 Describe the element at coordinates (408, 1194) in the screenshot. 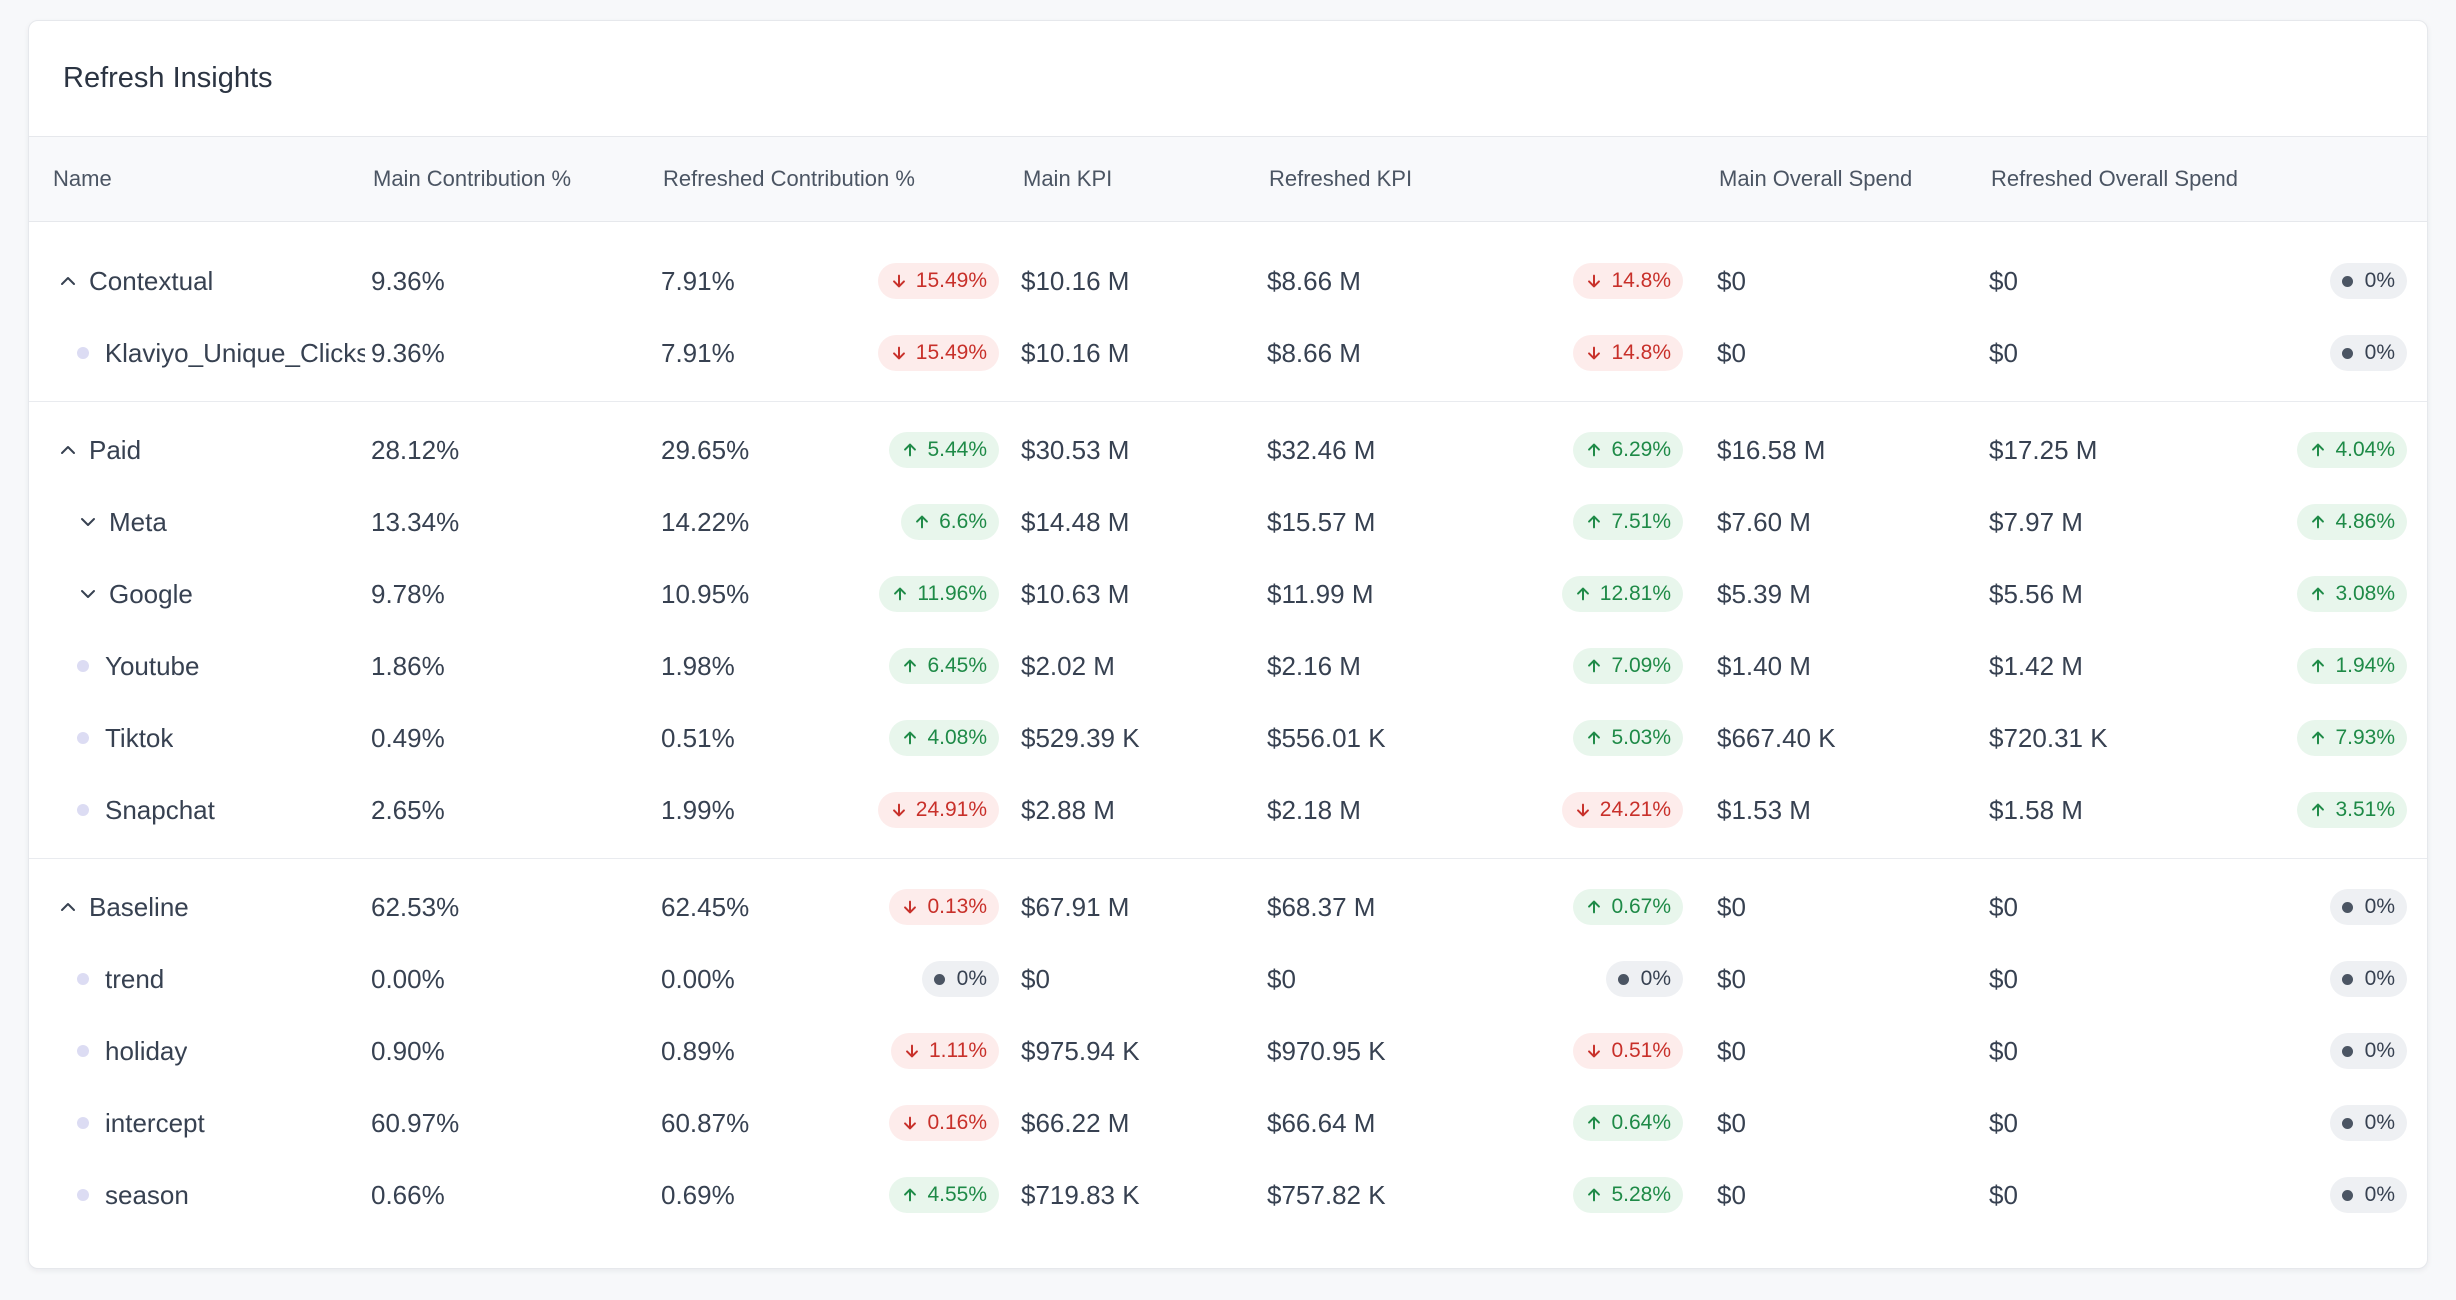

I see `cell-main-contribution: 0.66%` at that location.